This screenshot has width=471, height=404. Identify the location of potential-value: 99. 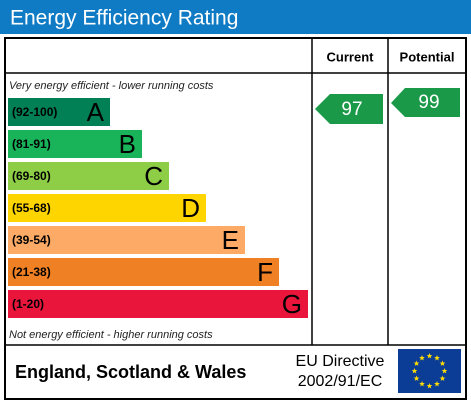
(428, 102).